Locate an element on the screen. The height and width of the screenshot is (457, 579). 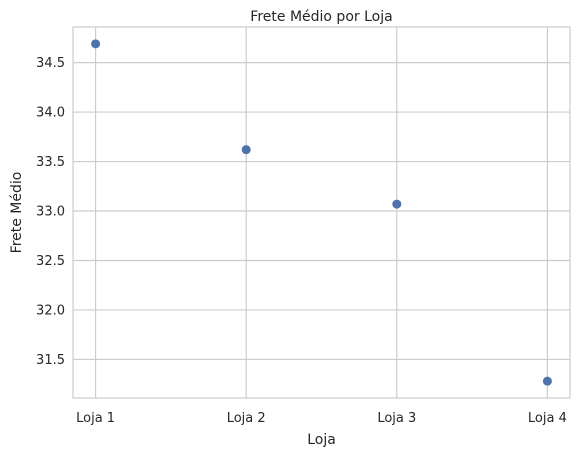
y-tick-label: 34.5 is located at coordinates (50, 63).